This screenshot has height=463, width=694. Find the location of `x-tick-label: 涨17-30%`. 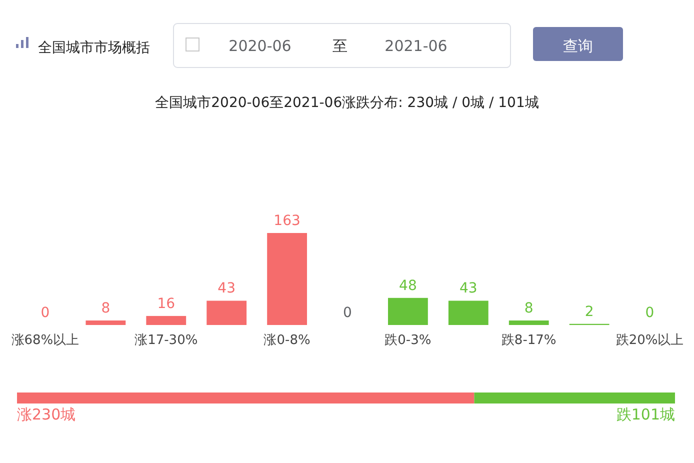

x-tick-label: 涨17-30% is located at coordinates (166, 340).